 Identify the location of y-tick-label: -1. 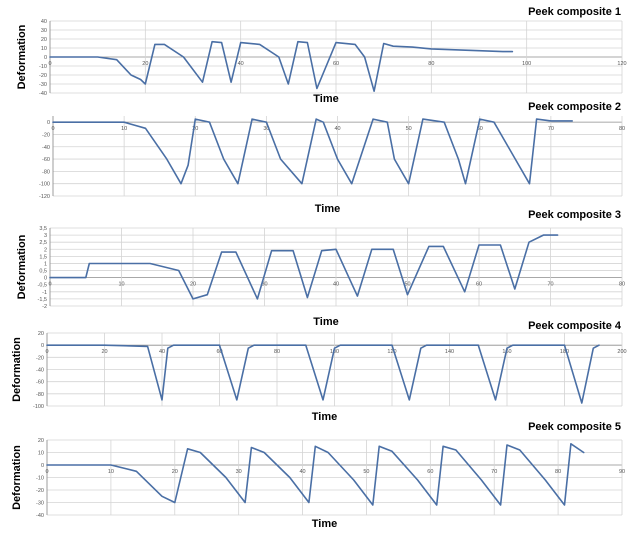
(44, 293).